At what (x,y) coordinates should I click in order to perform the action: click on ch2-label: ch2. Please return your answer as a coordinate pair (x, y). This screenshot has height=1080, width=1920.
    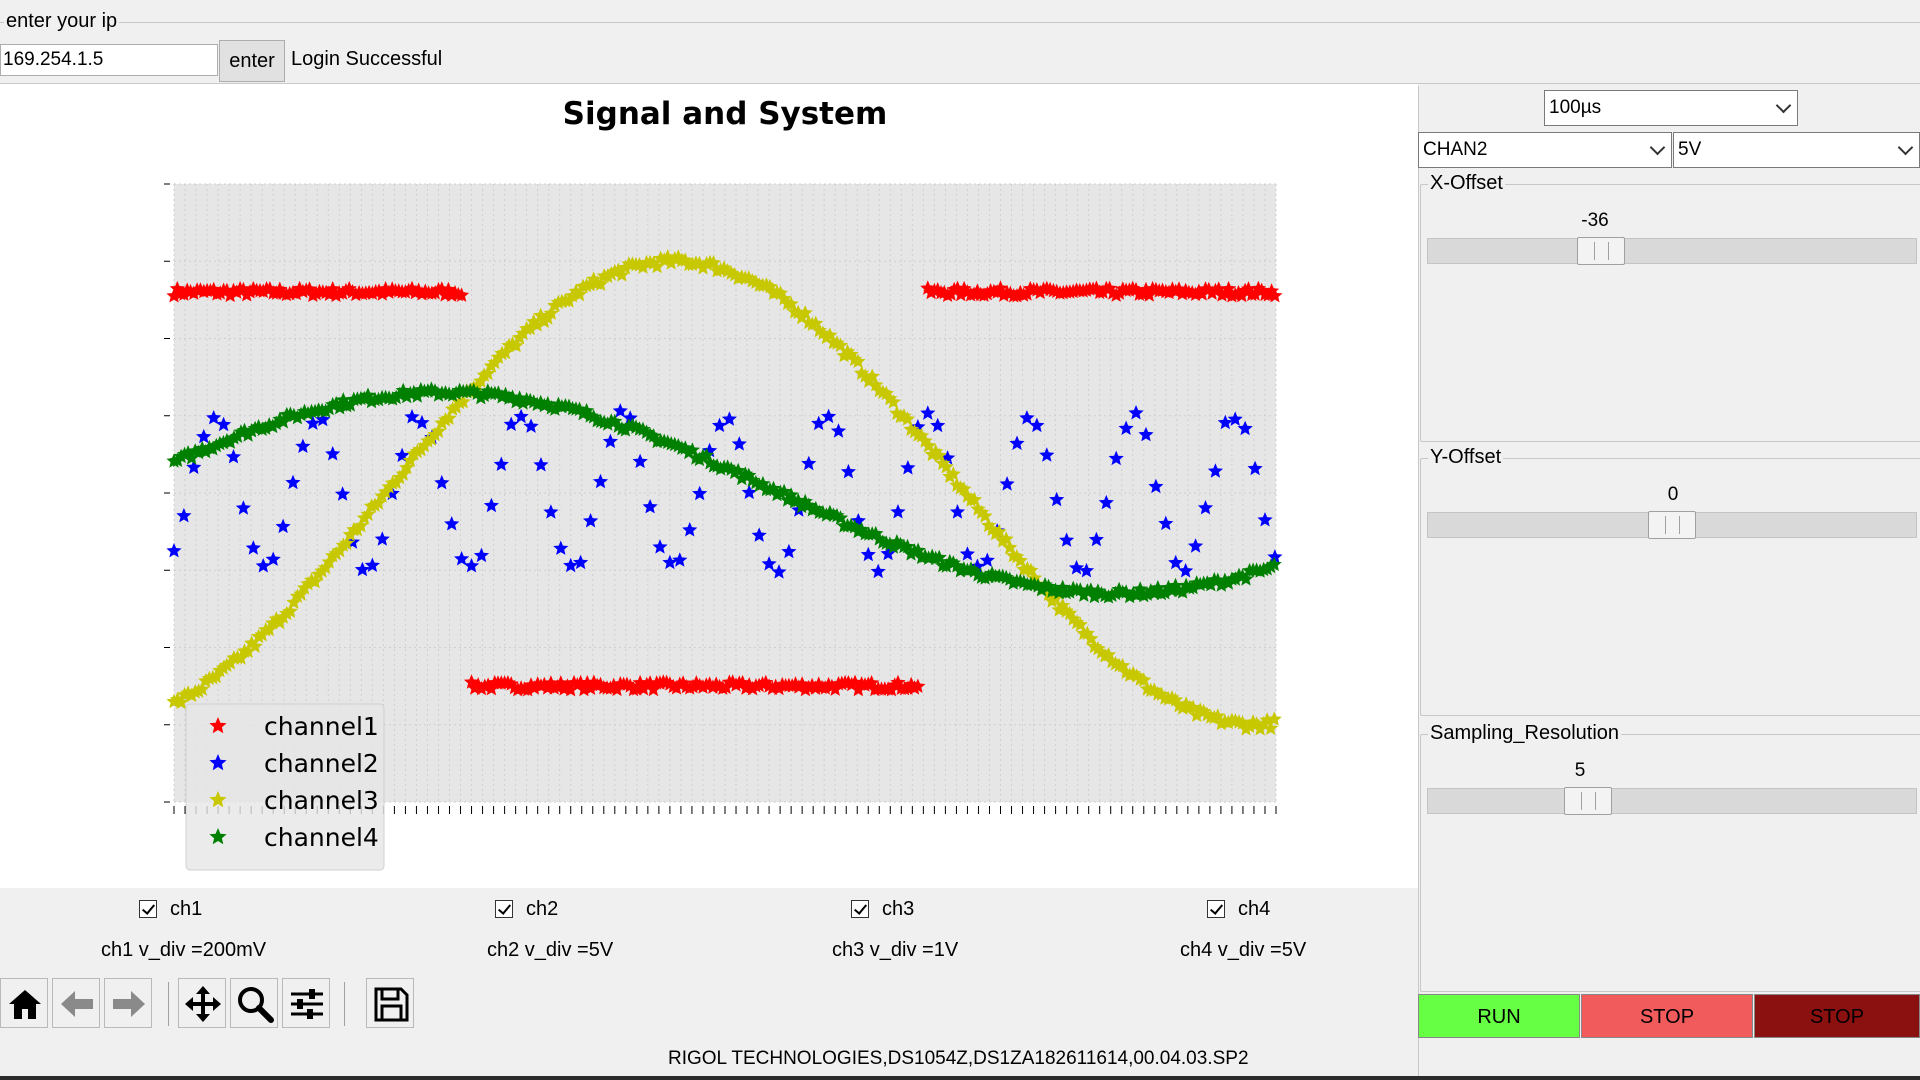
    Looking at the image, I should click on (542, 909).